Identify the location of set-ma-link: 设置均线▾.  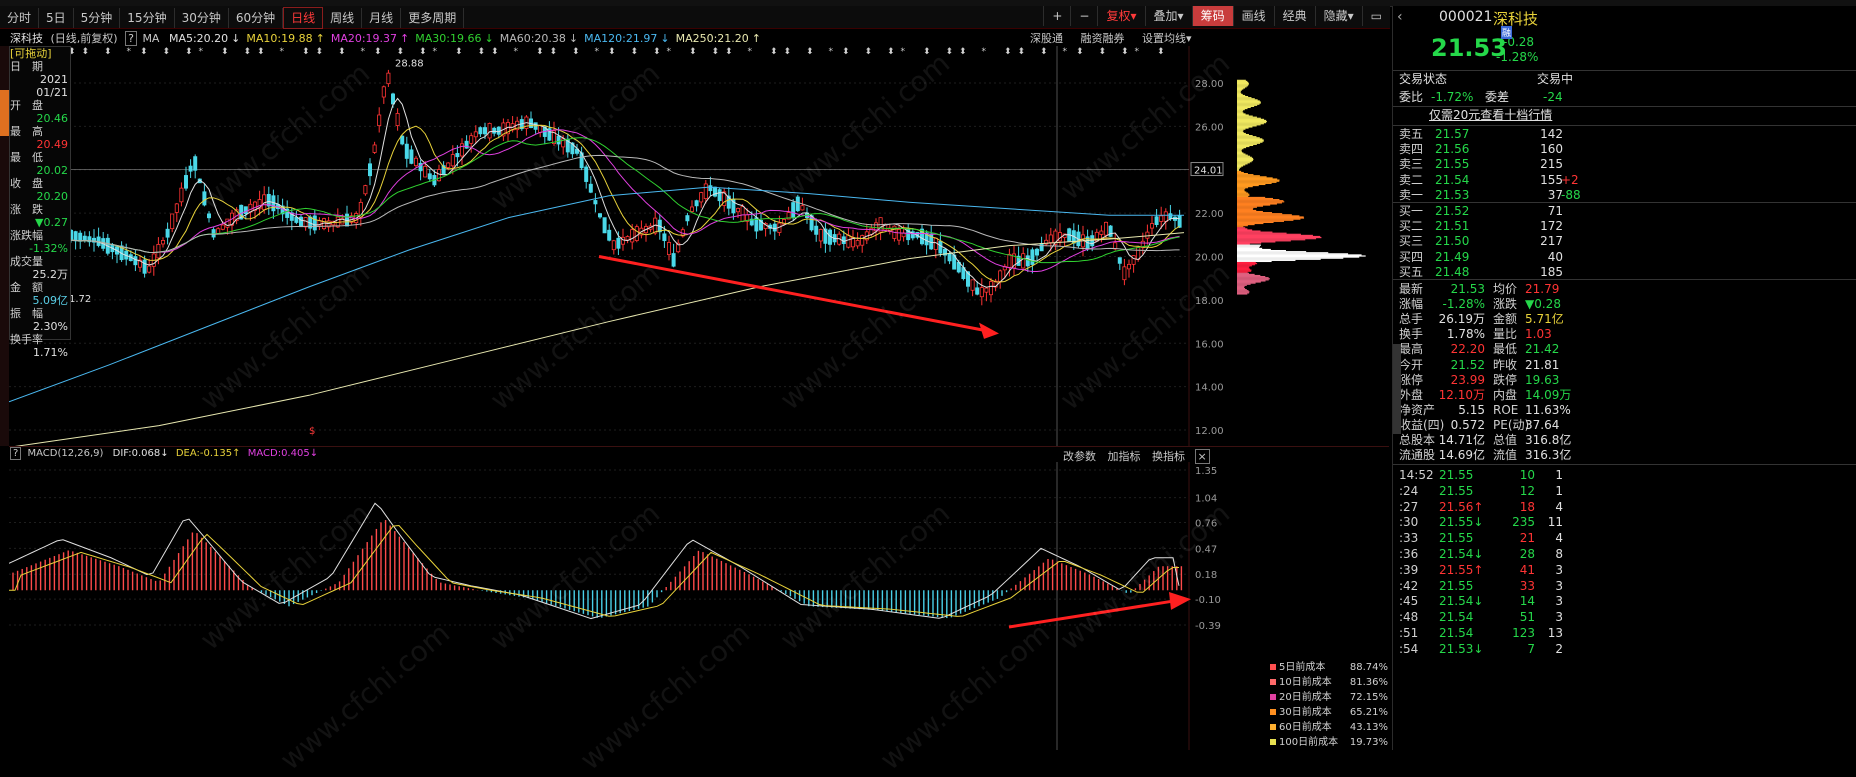
(1167, 38).